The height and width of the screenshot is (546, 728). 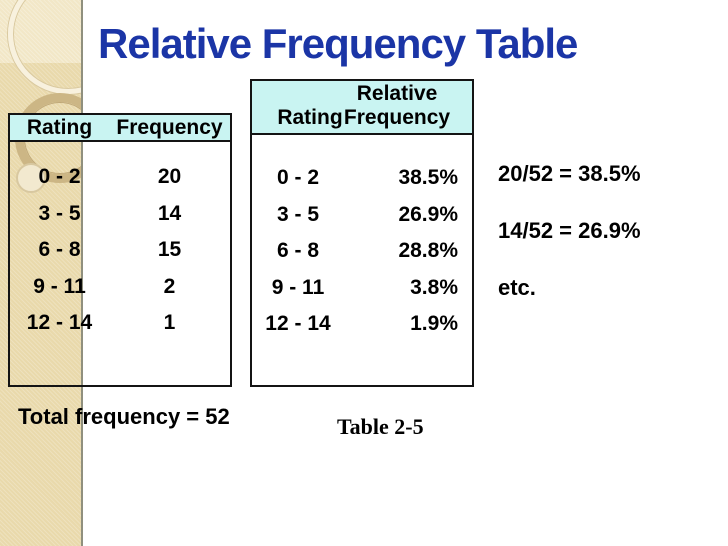 I want to click on table-row: 9 - 11 2, so click(x=120, y=287).